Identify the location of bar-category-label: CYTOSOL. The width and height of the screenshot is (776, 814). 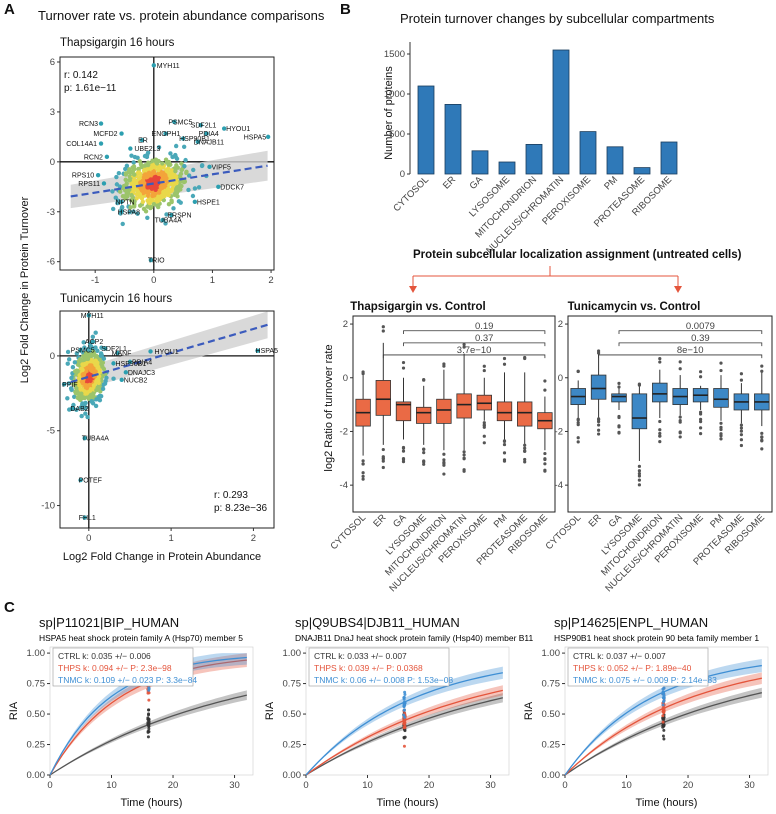
(411, 194).